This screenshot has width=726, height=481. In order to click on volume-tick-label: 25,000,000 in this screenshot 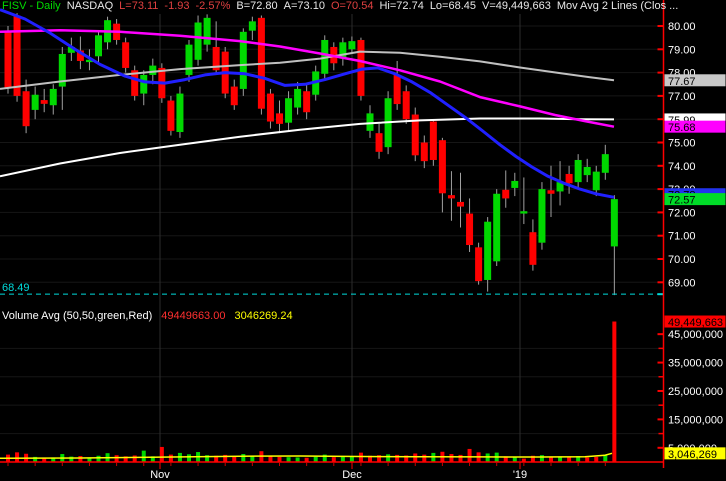, I will do `click(695, 392)`.